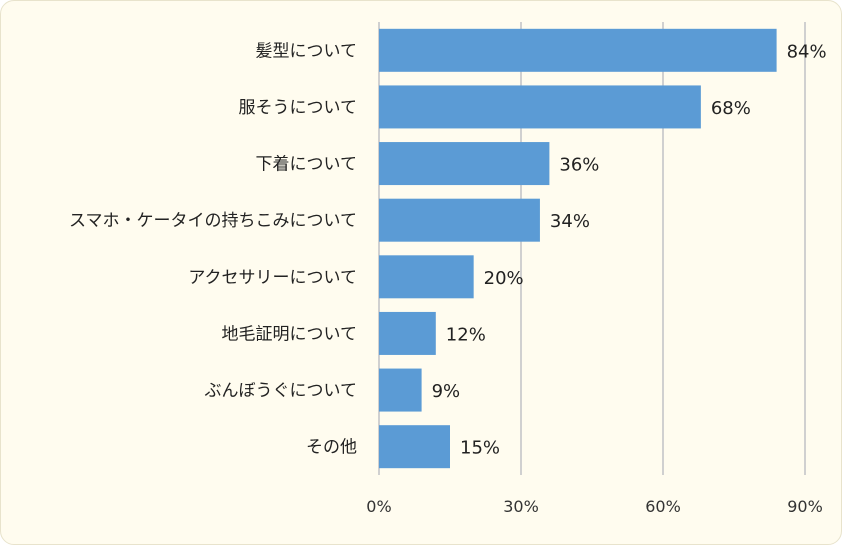  I want to click on value-label-8: 15%, so click(480, 448).